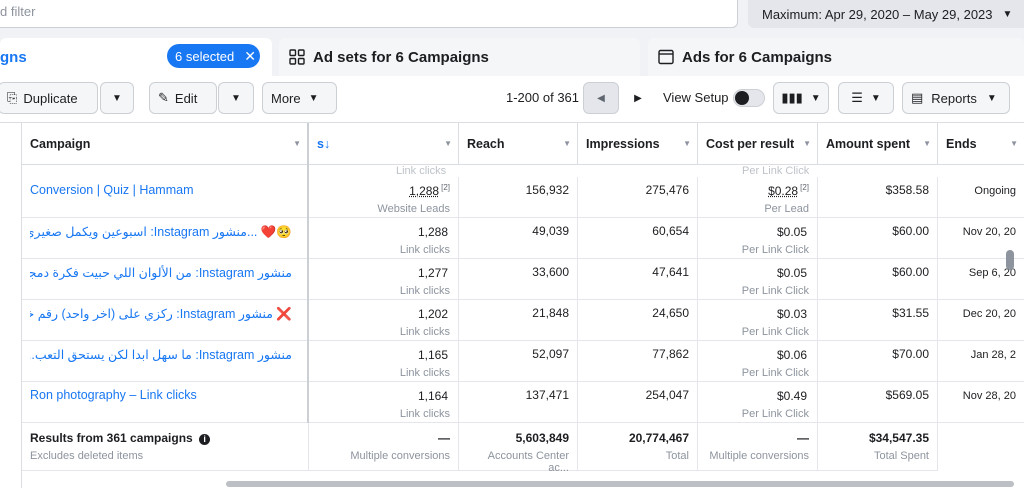 Image resolution: width=1024 pixels, height=488 pixels. I want to click on cost-cell: $0.49 Per Link Click, so click(758, 402).